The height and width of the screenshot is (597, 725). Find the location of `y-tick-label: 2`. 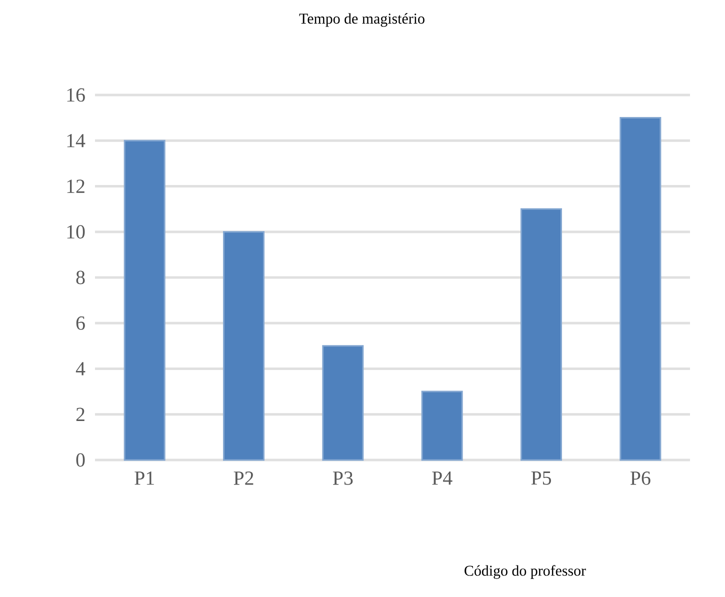

y-tick-label: 2 is located at coordinates (80, 414).